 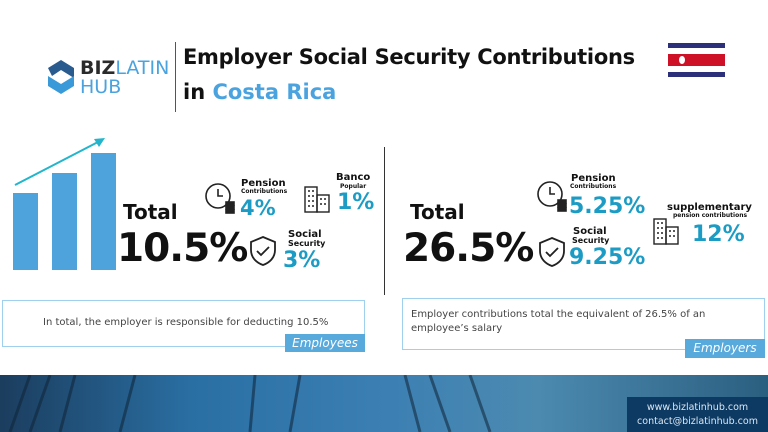 I want to click on logo-latin: LATIN, so click(x=142, y=68).